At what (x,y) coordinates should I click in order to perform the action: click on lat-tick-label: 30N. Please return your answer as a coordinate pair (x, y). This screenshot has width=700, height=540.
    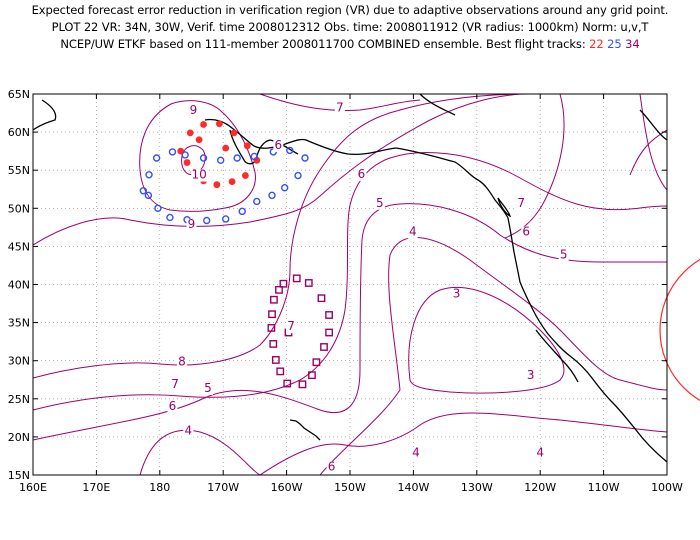
    Looking at the image, I should click on (19, 361).